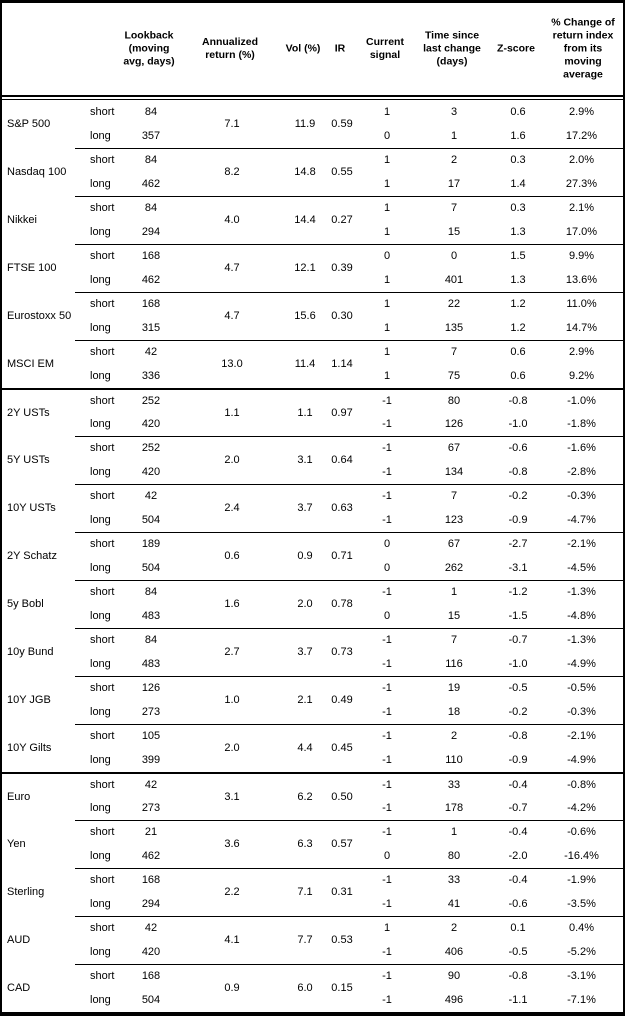 This screenshot has height=1016, width=625. What do you see at coordinates (516, 48) in the screenshot?
I see `col-header-zscore: Z-score` at bounding box center [516, 48].